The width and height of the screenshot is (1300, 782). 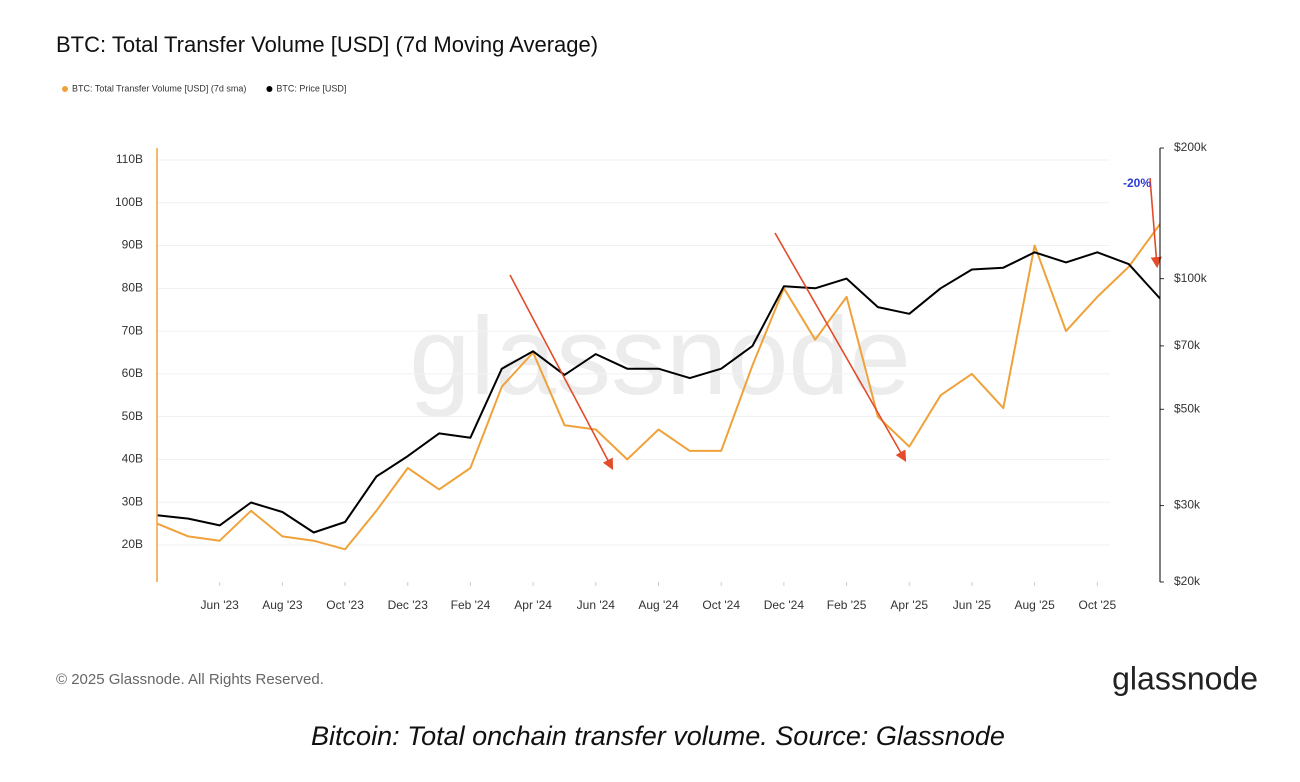 I want to click on x-tick-label: Oct '25, so click(x=1097, y=605).